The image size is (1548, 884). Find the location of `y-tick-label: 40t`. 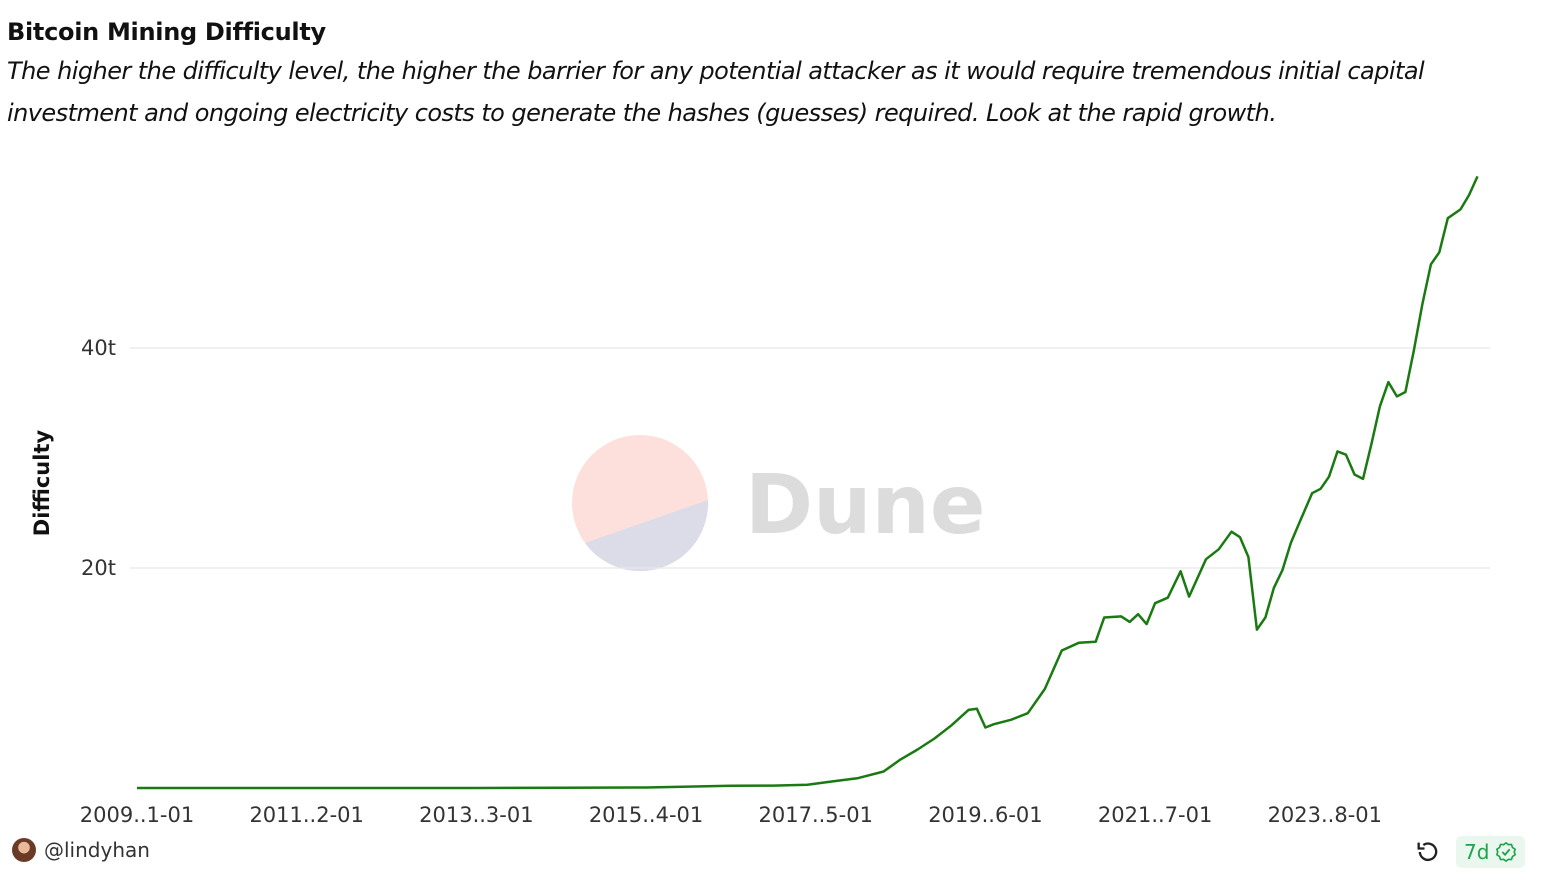

y-tick-label: 40t is located at coordinates (98, 348).